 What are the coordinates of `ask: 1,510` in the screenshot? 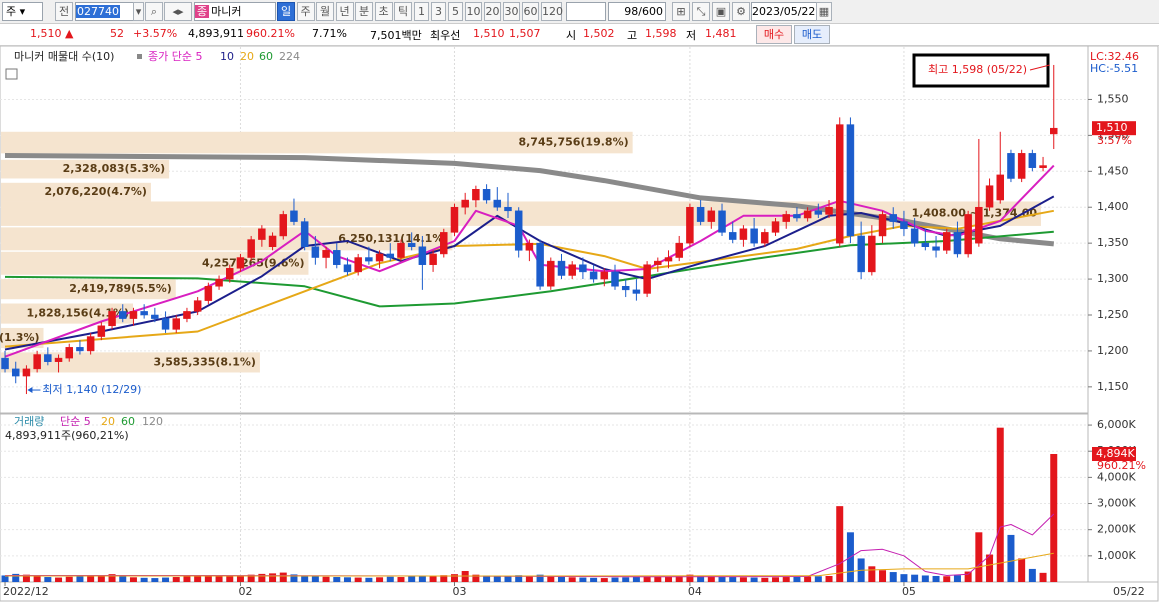 It's located at (489, 33).